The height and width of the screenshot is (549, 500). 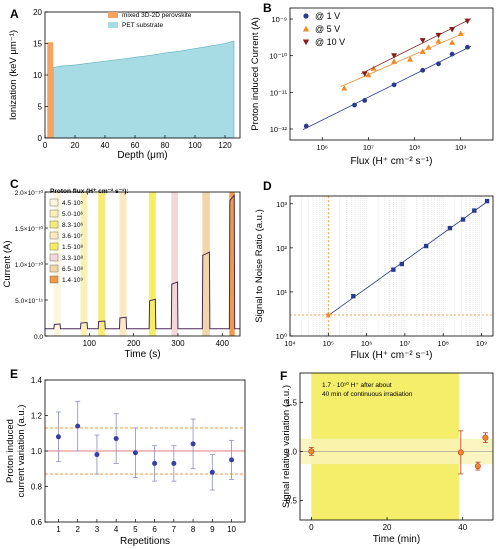 What do you see at coordinates (392, 161) in the screenshot?
I see `x-axis-label: Flux (H⁺ cm⁻² s⁻¹)` at bounding box center [392, 161].